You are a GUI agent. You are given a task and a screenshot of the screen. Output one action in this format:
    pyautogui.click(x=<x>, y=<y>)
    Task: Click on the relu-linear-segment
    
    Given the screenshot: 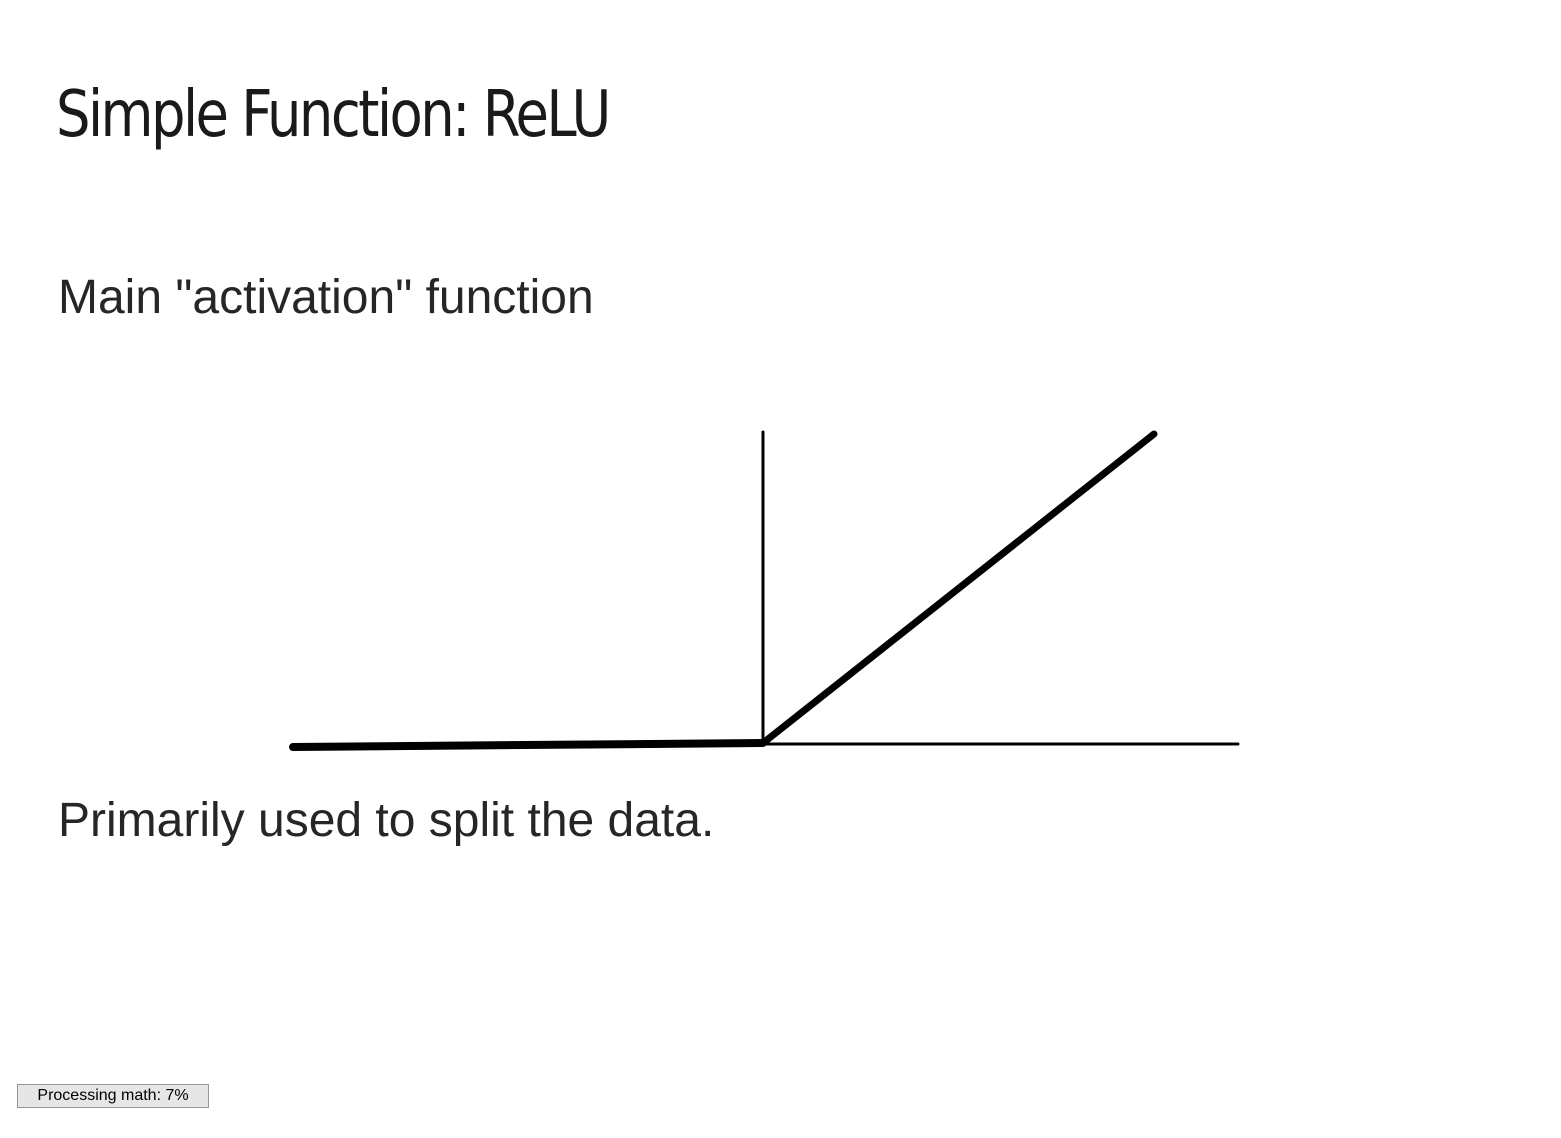 What is the action you would take?
    pyautogui.click(x=958, y=588)
    